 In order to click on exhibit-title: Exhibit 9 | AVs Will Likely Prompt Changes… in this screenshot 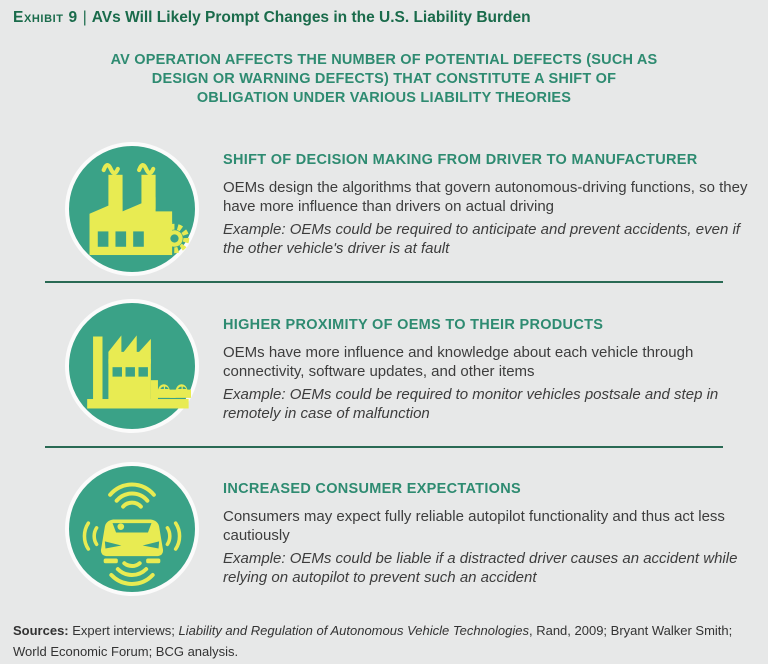, I will do `click(272, 18)`.